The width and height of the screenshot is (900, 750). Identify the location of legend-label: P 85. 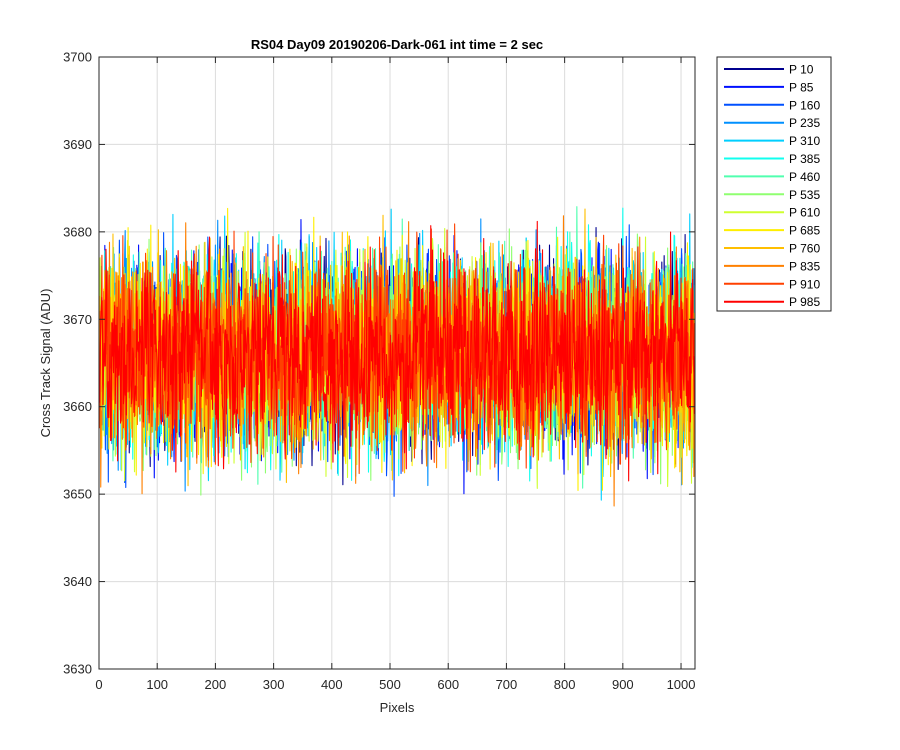
(801, 87).